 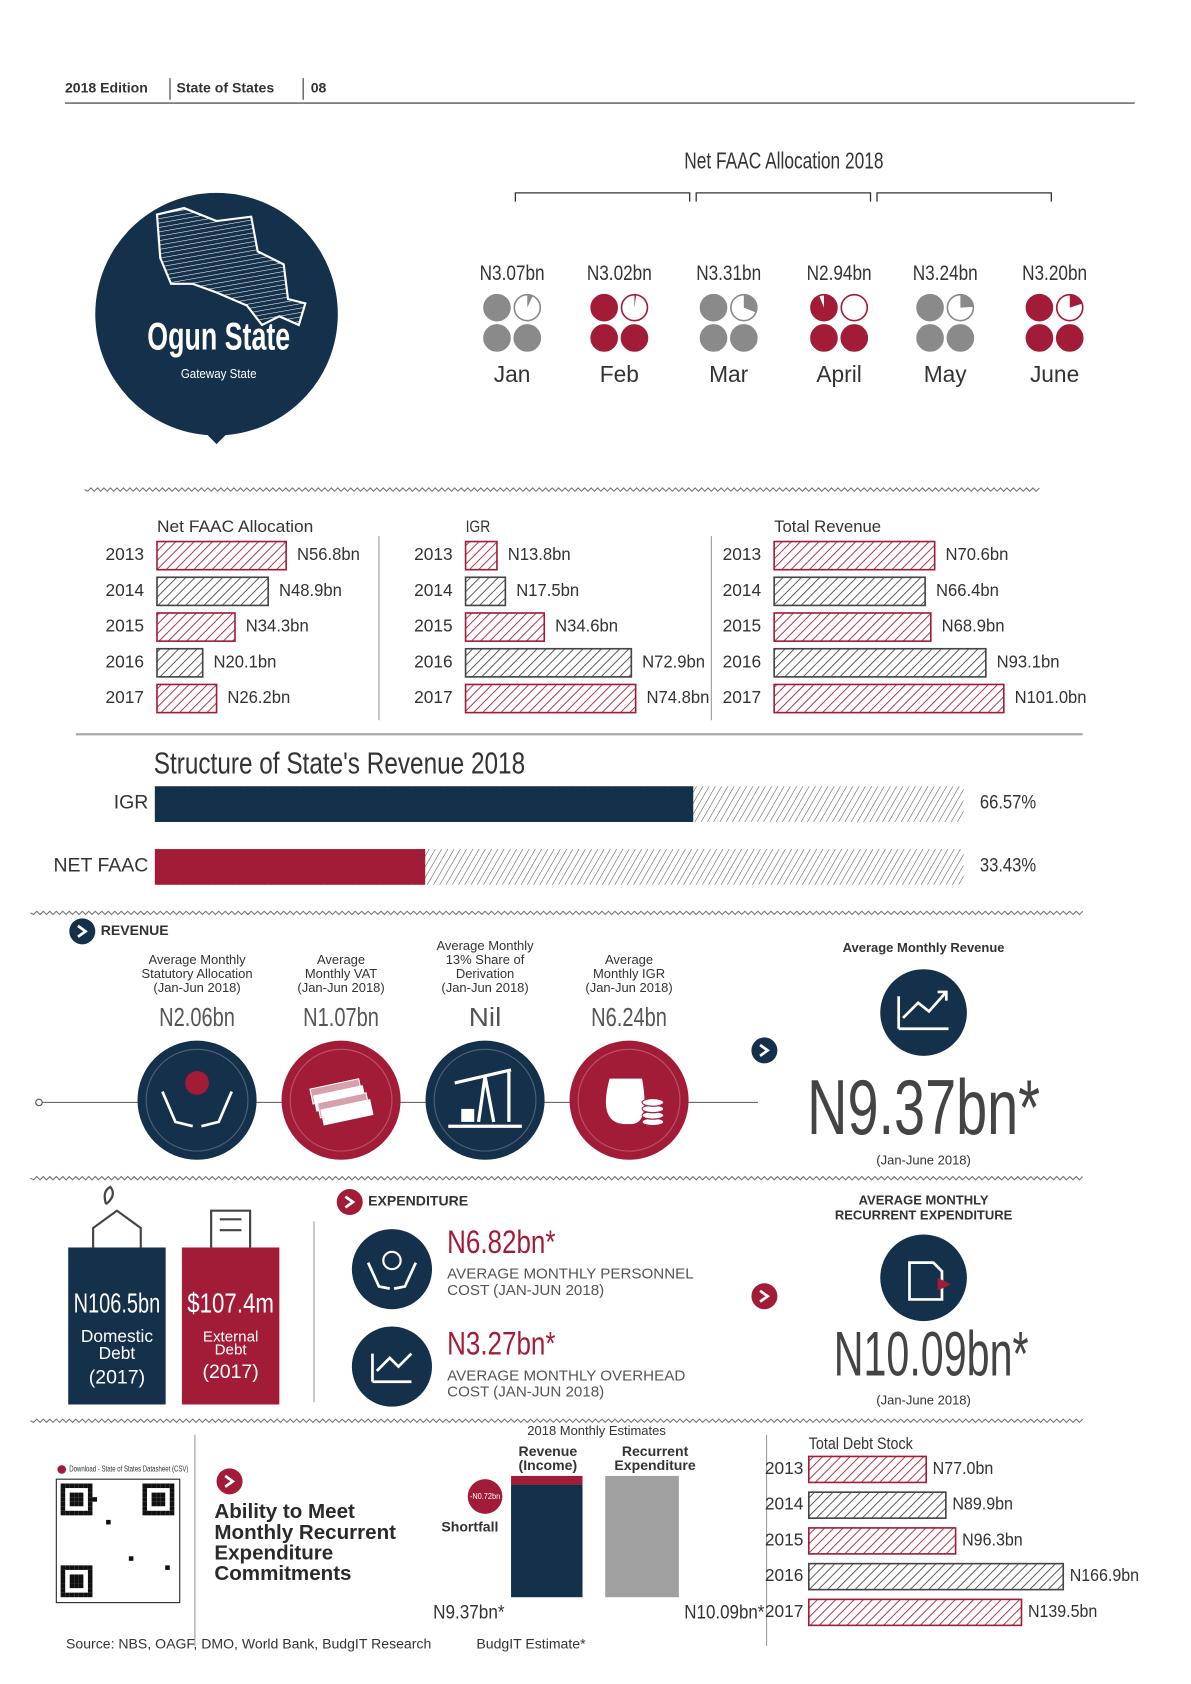 What do you see at coordinates (629, 1100) in the screenshot?
I see `icon-circle-ring` at bounding box center [629, 1100].